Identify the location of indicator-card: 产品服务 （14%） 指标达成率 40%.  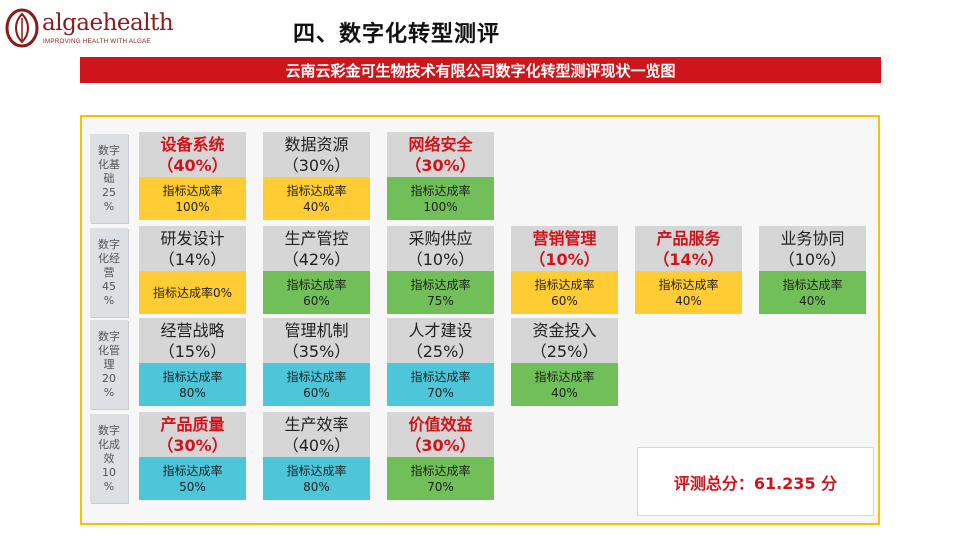
(688, 270).